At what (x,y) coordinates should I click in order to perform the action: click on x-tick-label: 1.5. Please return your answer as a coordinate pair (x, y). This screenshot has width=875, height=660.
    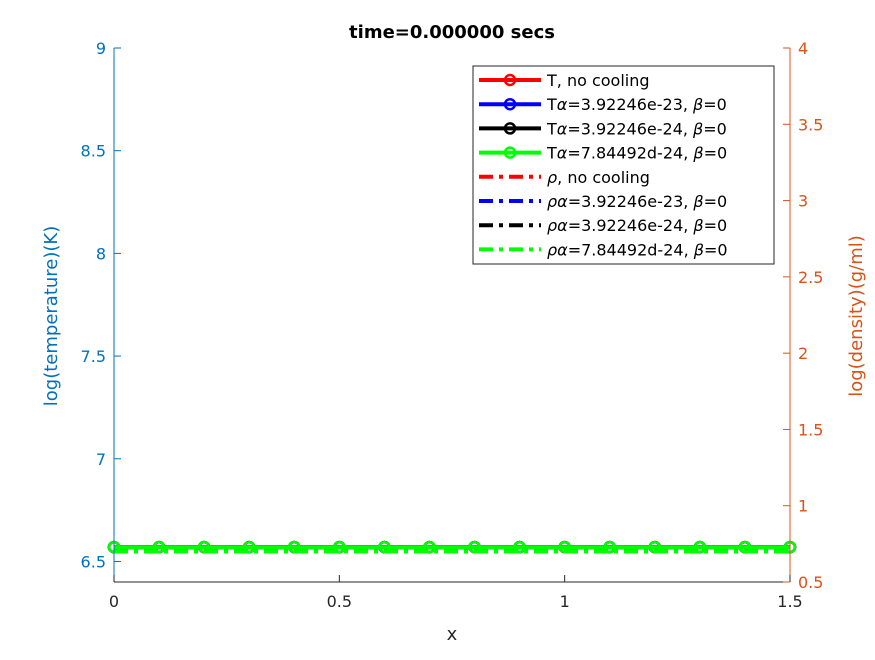
    Looking at the image, I should click on (789, 601).